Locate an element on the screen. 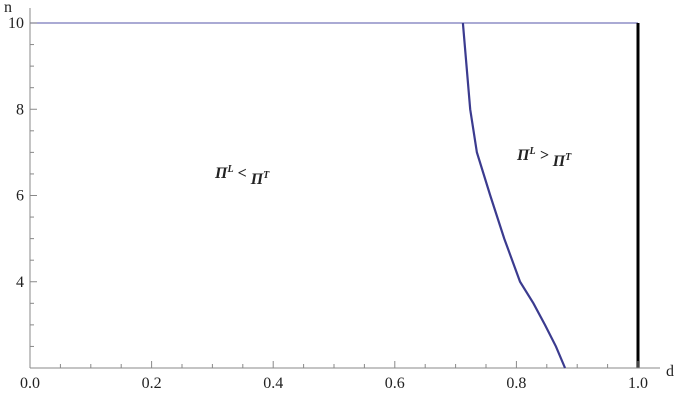 The image size is (680, 406). y-tick-label: 8 is located at coordinates (20, 109).